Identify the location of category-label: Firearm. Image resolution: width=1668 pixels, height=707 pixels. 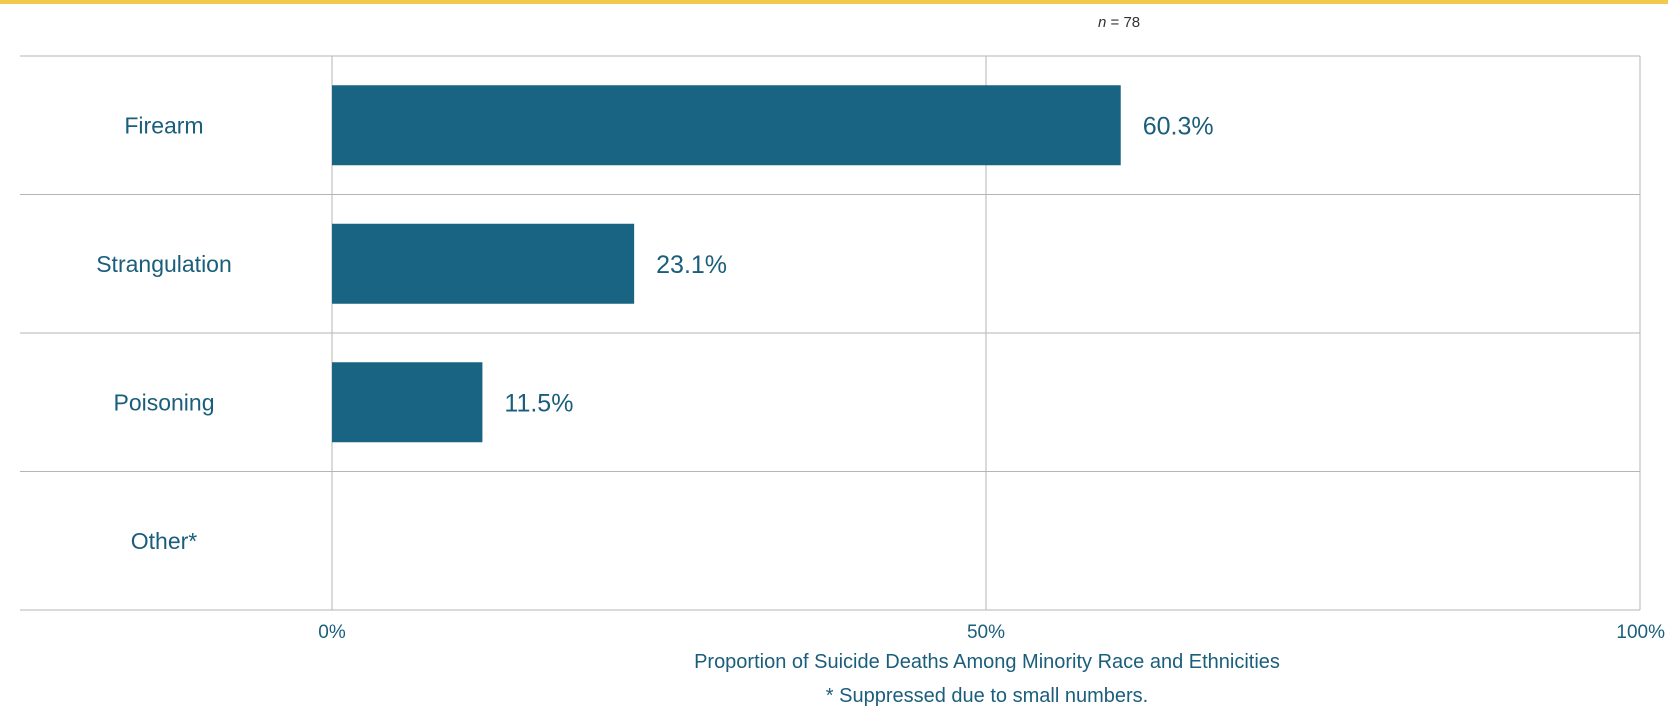
(163, 125).